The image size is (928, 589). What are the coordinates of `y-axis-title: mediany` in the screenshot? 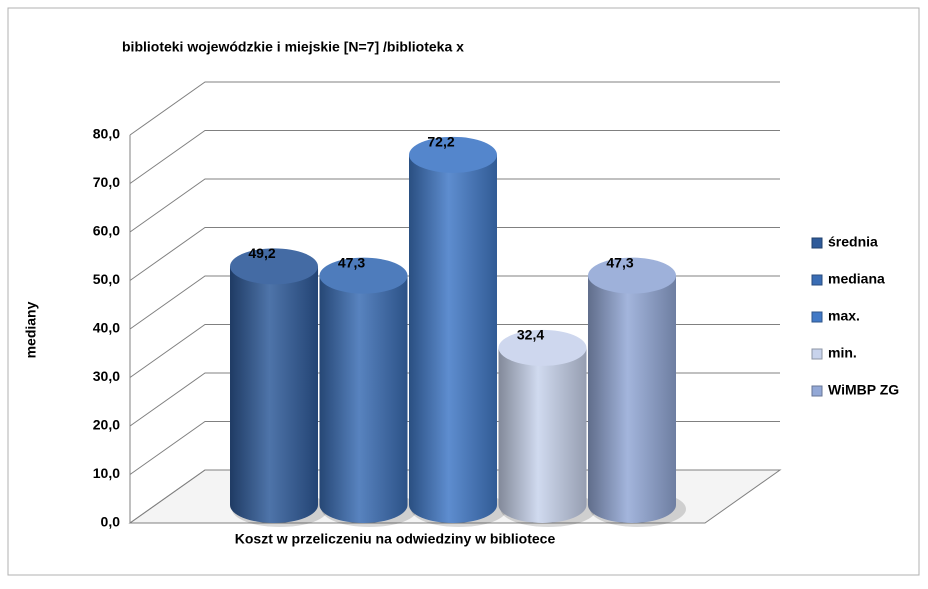 It's located at (31, 329).